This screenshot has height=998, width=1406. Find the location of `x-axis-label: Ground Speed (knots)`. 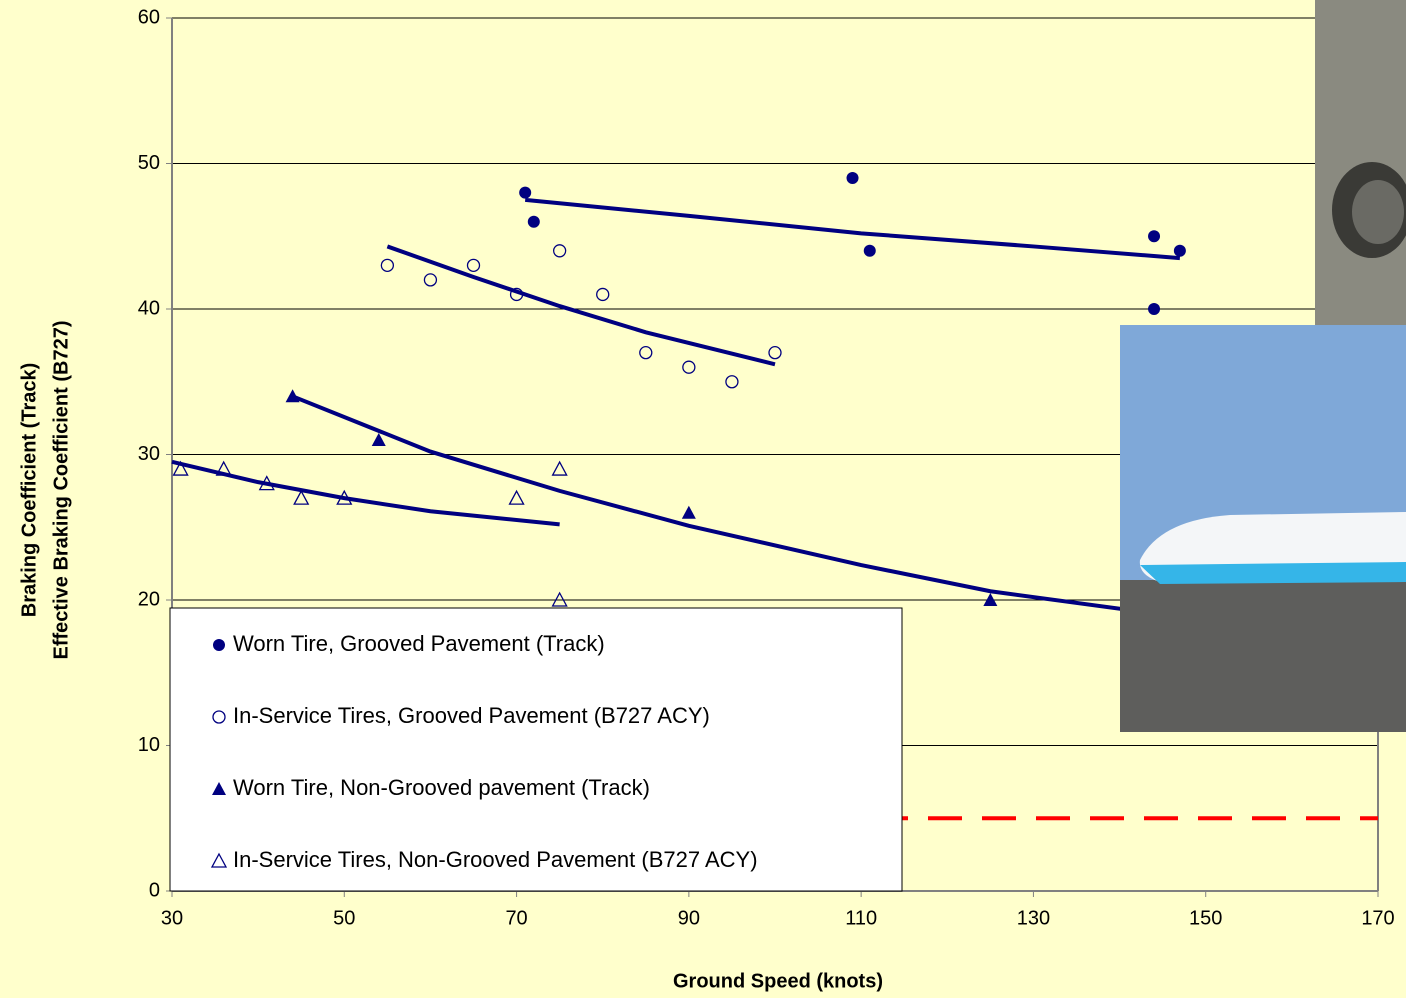

x-axis-label: Ground Speed (knots) is located at coordinates (778, 981).